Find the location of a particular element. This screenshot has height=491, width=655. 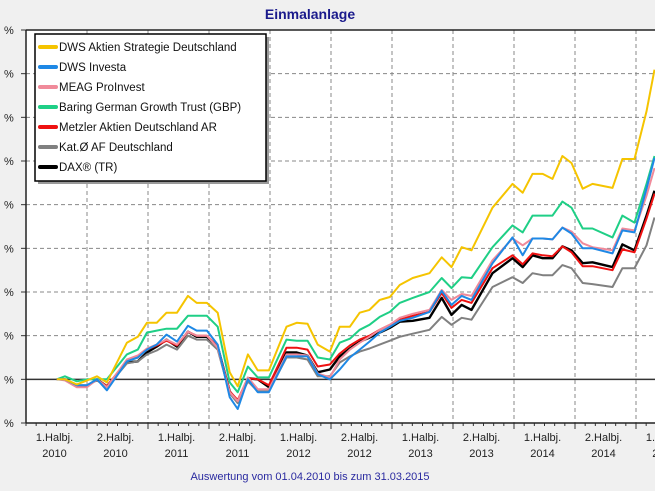

legend-label: MEAG ProInvest is located at coordinates (102, 88).